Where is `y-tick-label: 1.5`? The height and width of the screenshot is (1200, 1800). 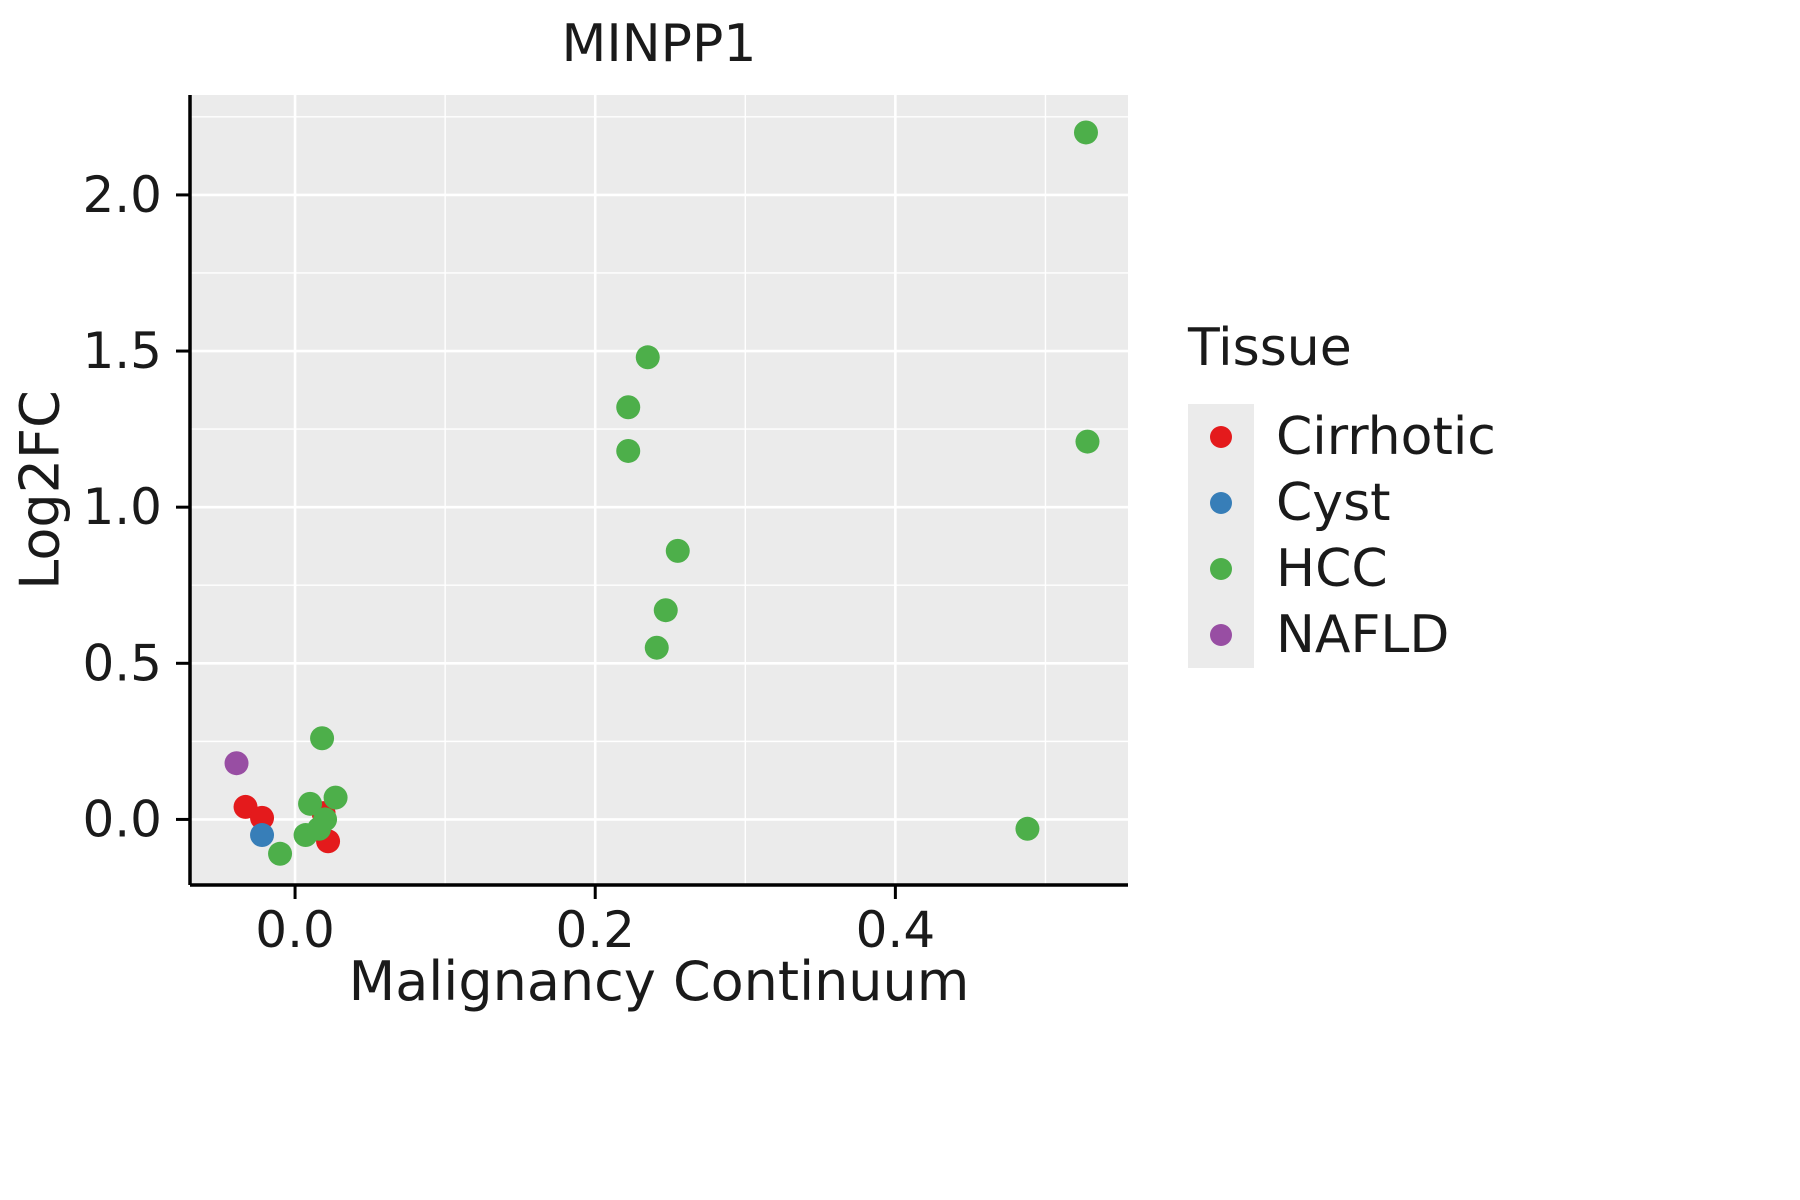 y-tick-label: 1.5 is located at coordinates (122, 351).